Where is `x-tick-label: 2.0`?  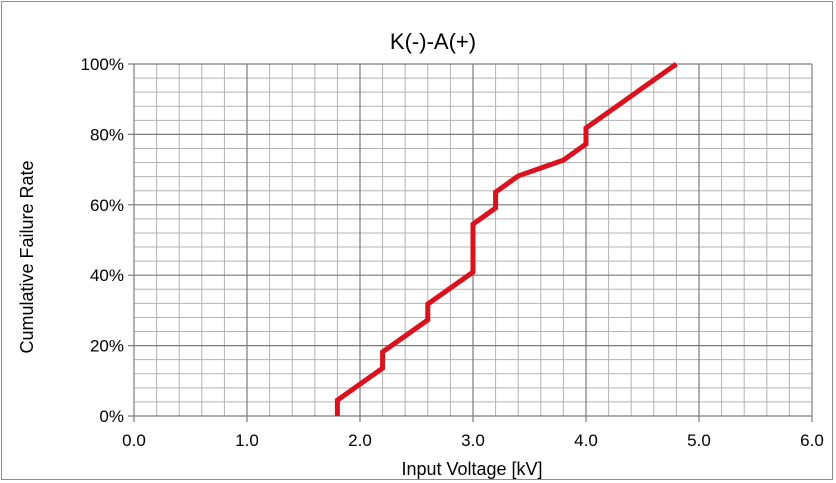 x-tick-label: 2.0 is located at coordinates (360, 440).